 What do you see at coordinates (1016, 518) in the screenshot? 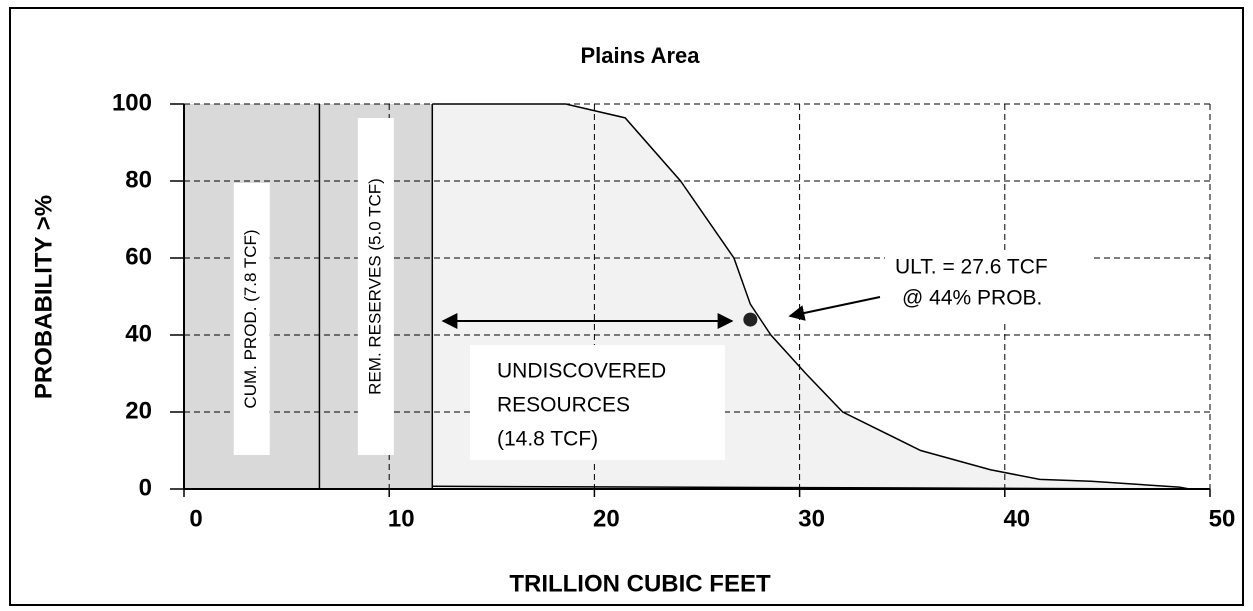
I see `x-tick-label: 40` at bounding box center [1016, 518].